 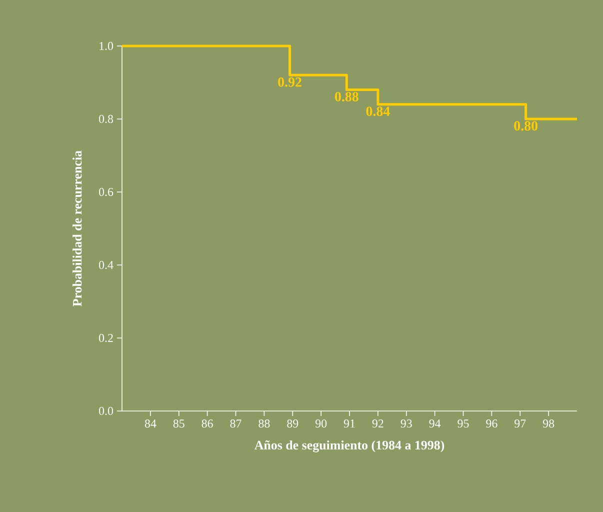 I want to click on annotation: 0.88, so click(x=346, y=97).